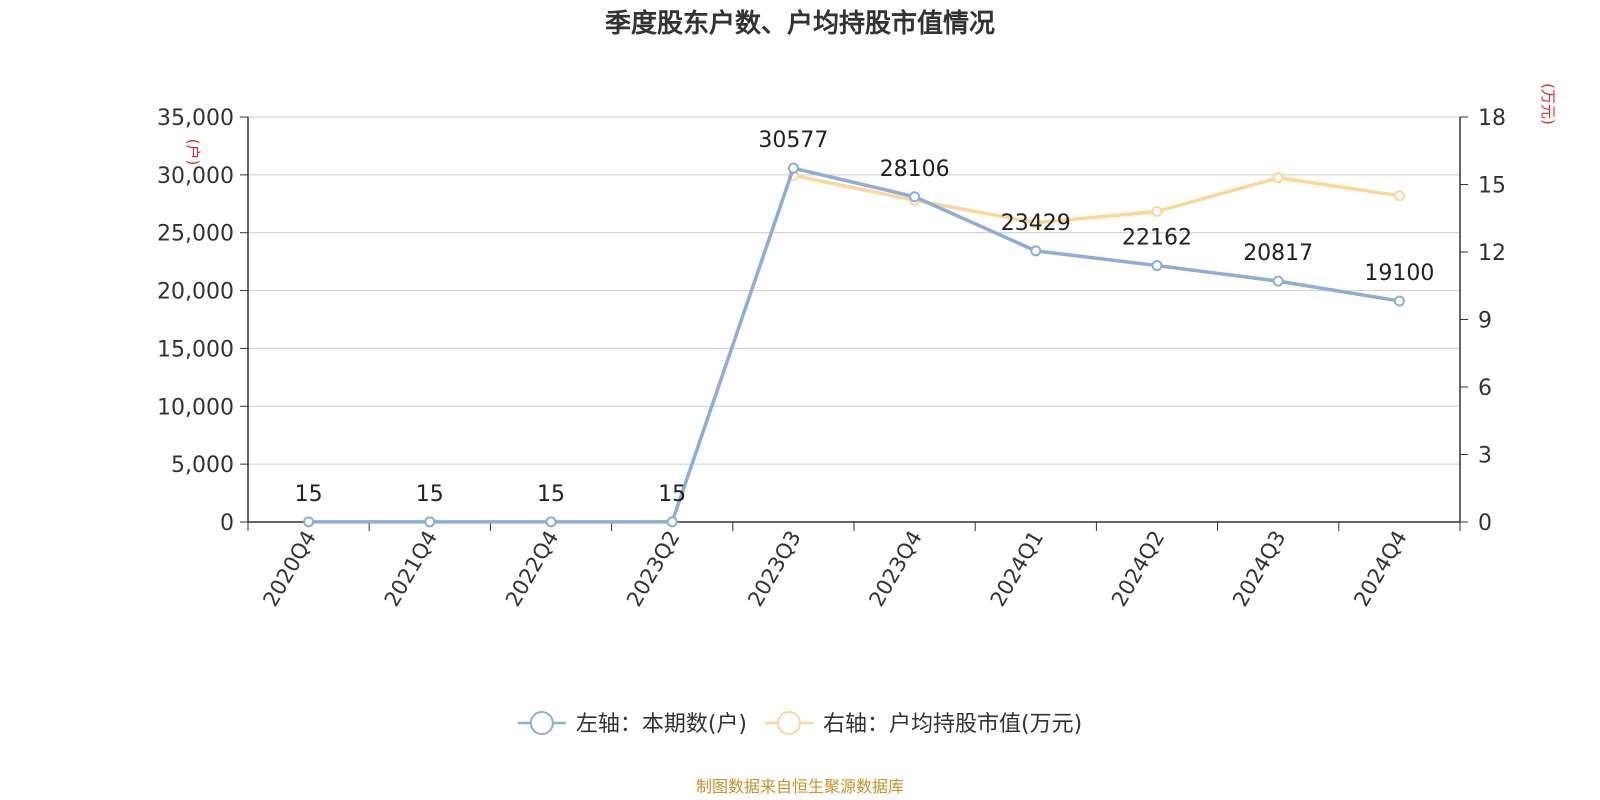  What do you see at coordinates (800, 23) in the screenshot?
I see `chart-title: 季度股东户数、户均持股市值情况` at bounding box center [800, 23].